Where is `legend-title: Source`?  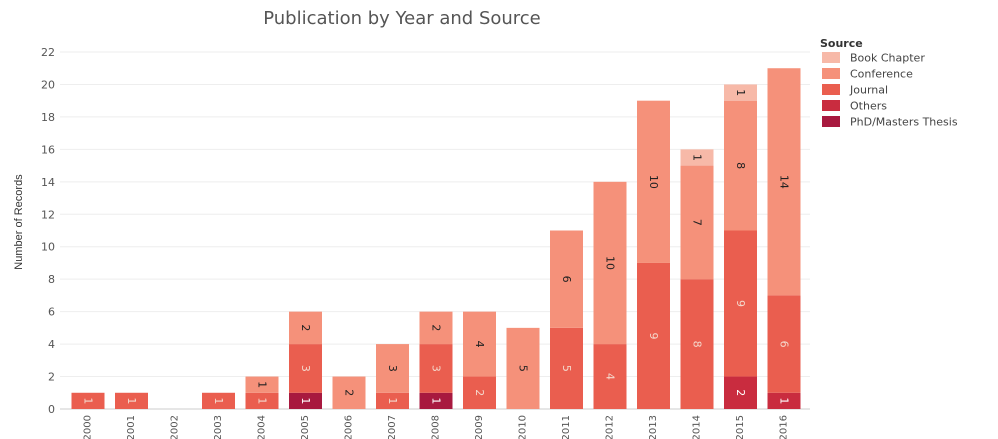 legend-title: Source is located at coordinates (841, 43).